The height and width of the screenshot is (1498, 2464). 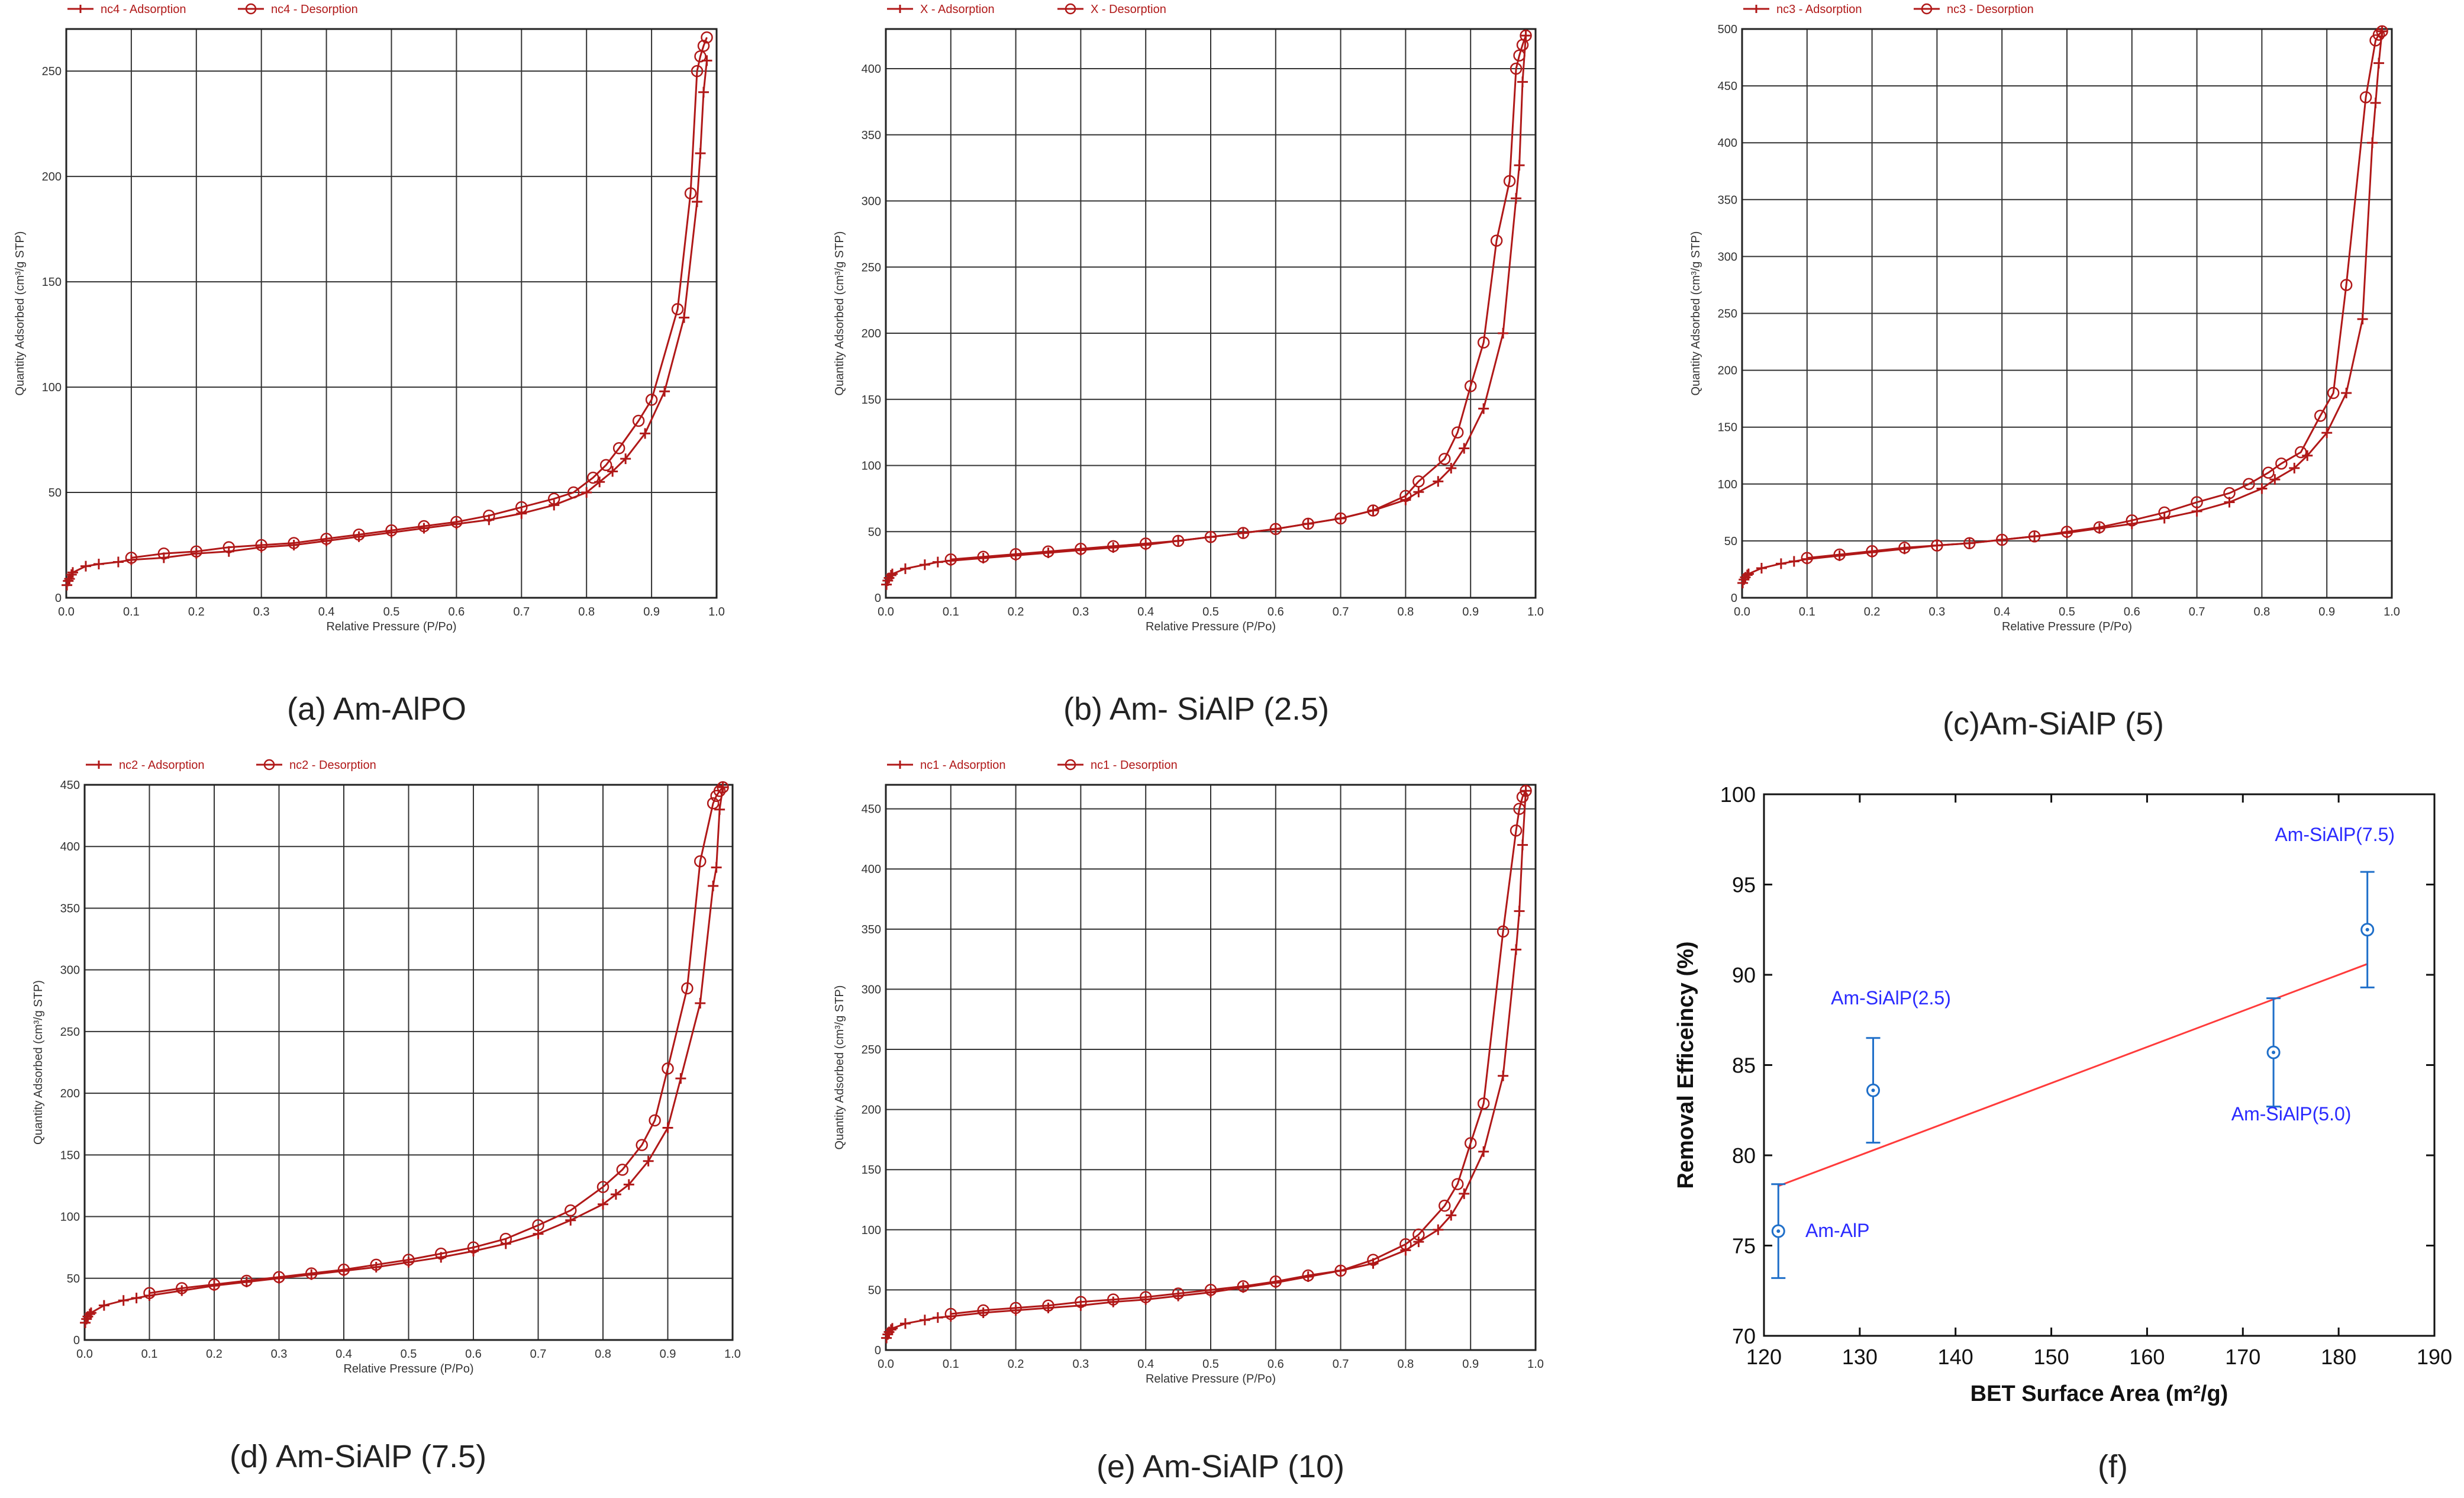 I want to click on legend-label-adsorption: X - Adsorption, so click(x=957, y=9).